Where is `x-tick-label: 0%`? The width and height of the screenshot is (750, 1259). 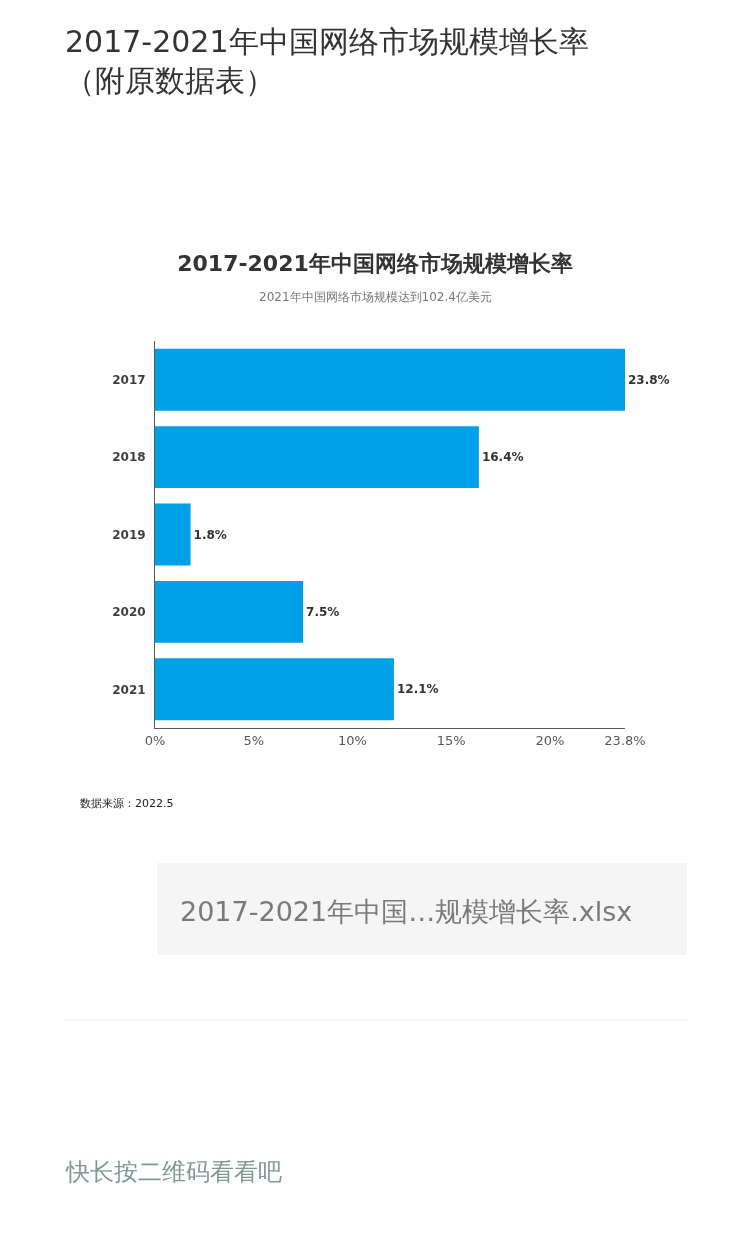
x-tick-label: 0% is located at coordinates (155, 740).